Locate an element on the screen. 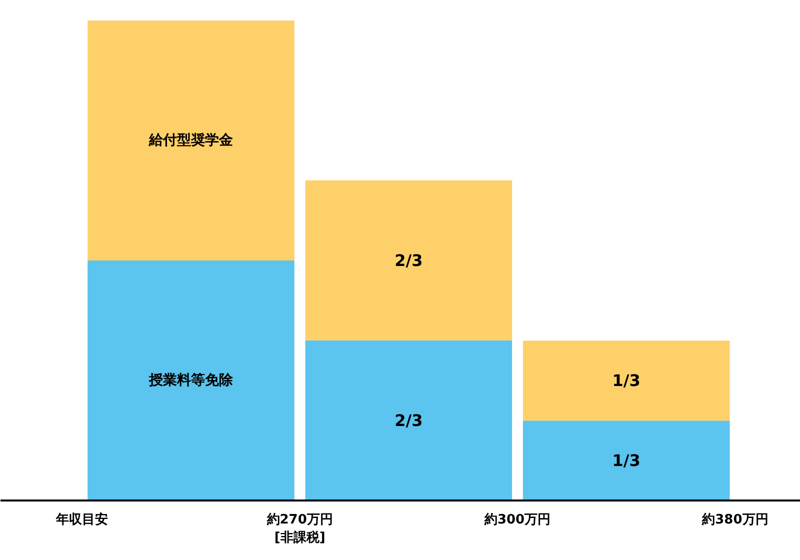 Image resolution: width=800 pixels, height=560 pixels. series-label: 授業料等免除 is located at coordinates (191, 380).